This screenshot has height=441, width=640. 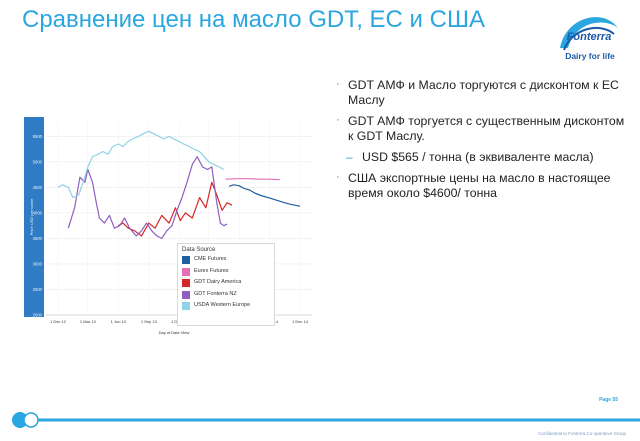 I want to click on legend-item-gdt-da: GDT Dairy America, so click(x=226, y=284).